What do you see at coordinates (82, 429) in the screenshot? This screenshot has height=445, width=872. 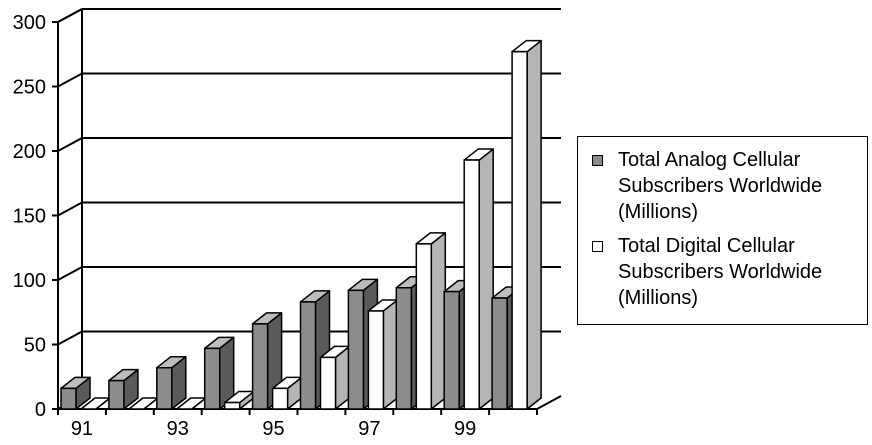 I see `x-tick-label: 91` at bounding box center [82, 429].